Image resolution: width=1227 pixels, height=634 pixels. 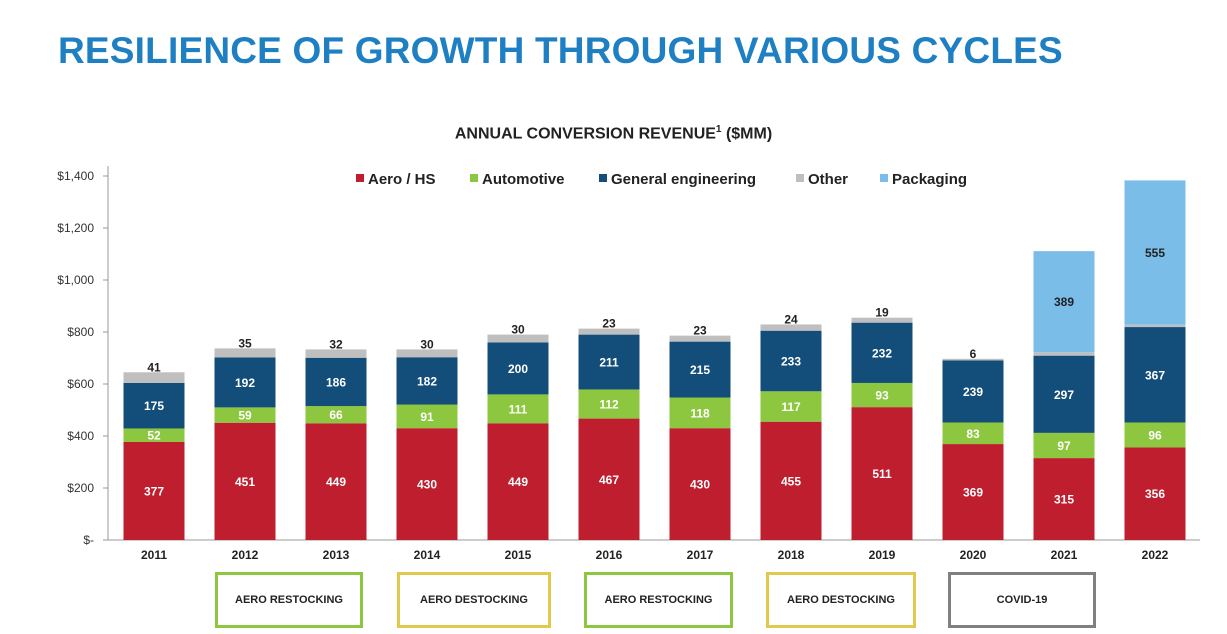 I want to click on data-label: 83, so click(x=973, y=434).